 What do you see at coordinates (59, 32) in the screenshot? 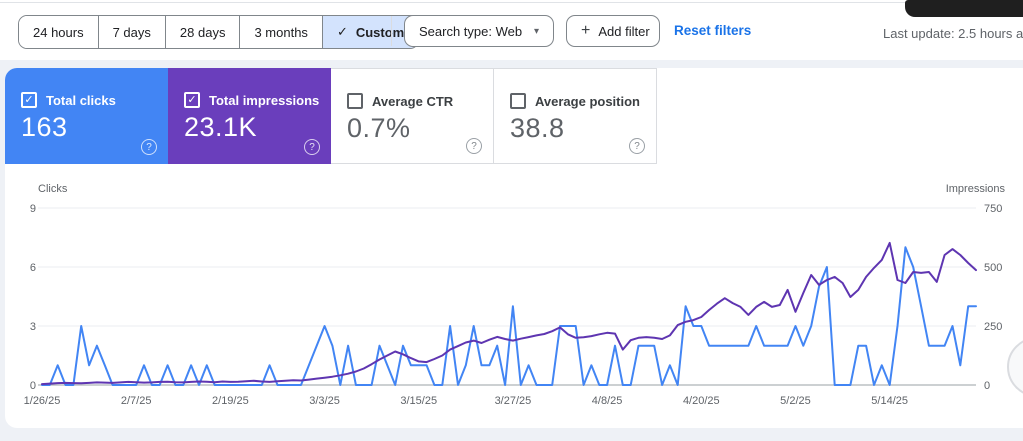
I see `date-range-24-hours: 24 hours` at bounding box center [59, 32].